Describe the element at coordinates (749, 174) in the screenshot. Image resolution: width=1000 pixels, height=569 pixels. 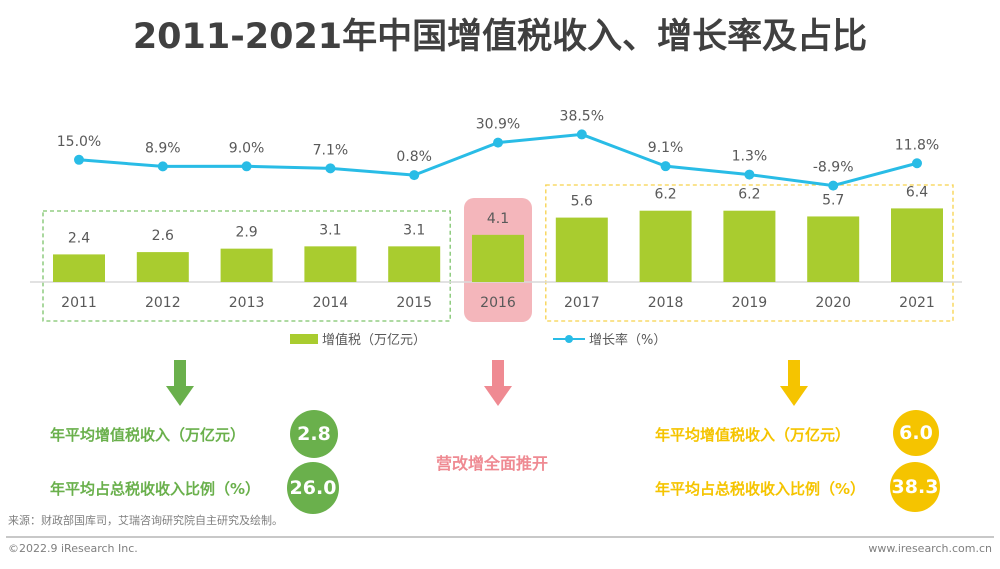
I see `growth-point-2019` at that location.